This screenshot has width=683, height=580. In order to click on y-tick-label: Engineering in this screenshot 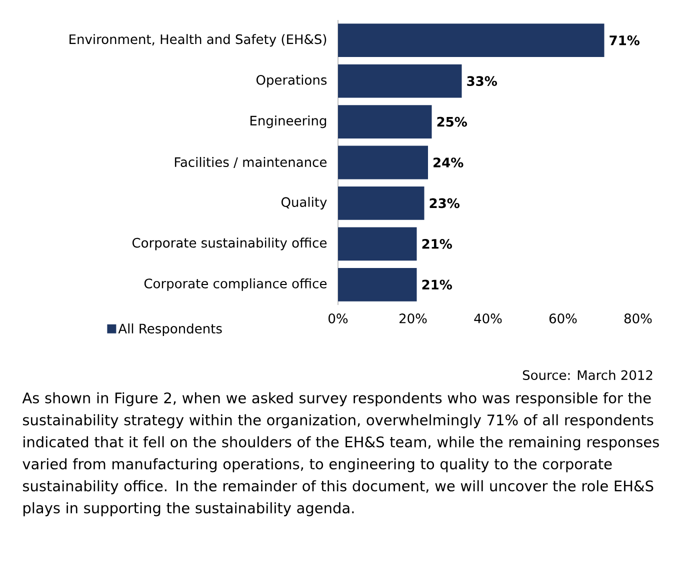, I will do `click(288, 122)`.